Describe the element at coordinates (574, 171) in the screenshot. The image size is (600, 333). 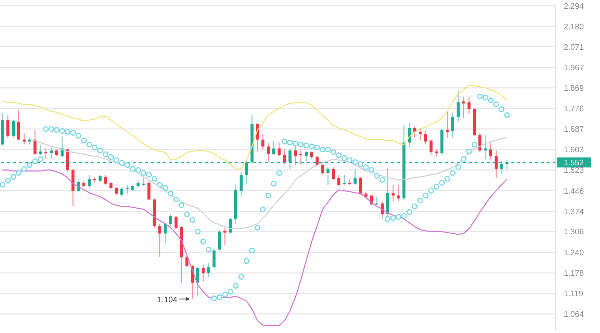
I see `y-tick-label: 1.523` at that location.